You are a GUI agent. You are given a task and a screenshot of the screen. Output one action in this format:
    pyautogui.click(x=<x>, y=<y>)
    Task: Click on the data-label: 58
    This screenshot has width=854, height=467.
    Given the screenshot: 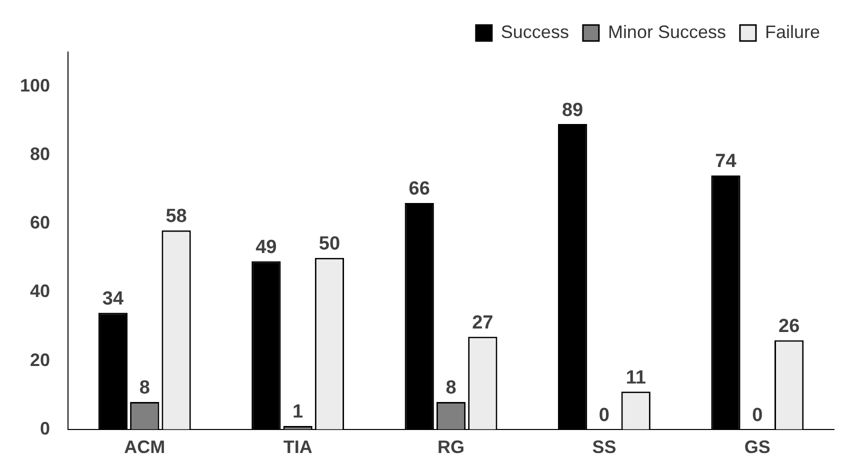 What is the action you would take?
    pyautogui.click(x=176, y=217)
    